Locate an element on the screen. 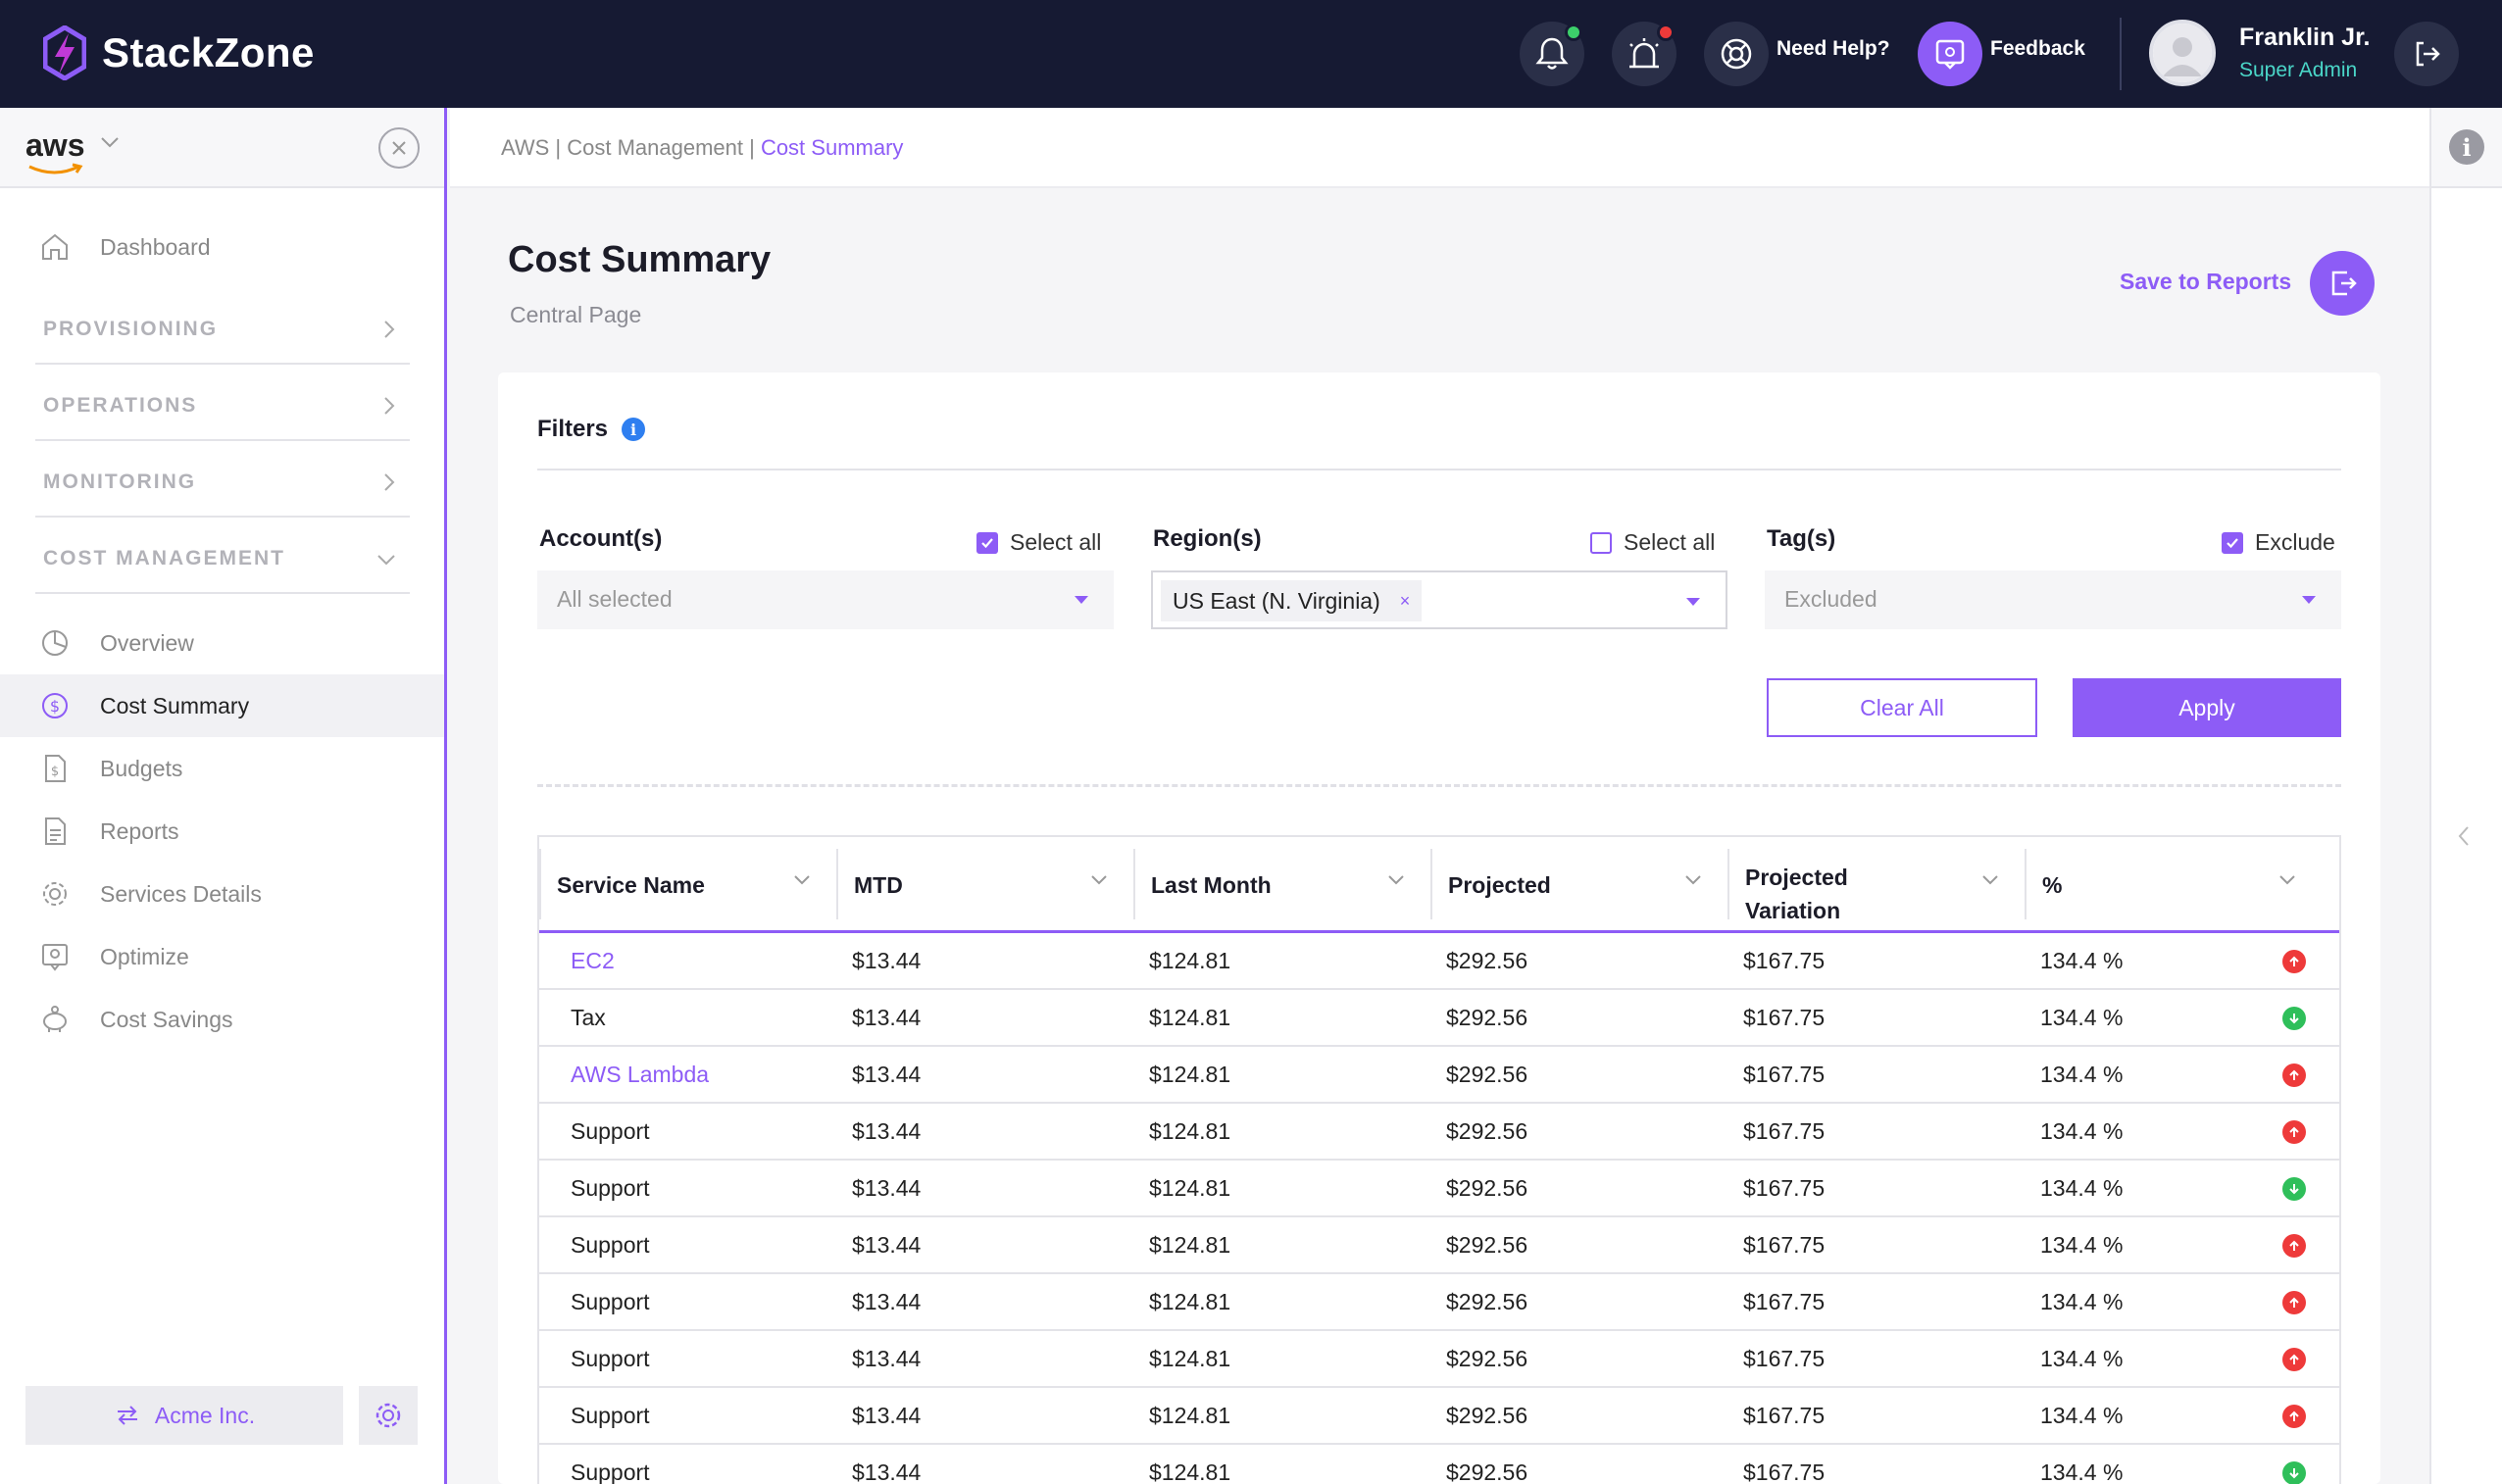 This screenshot has width=2502, height=1484. column-header-label: Projected is located at coordinates (1499, 885).